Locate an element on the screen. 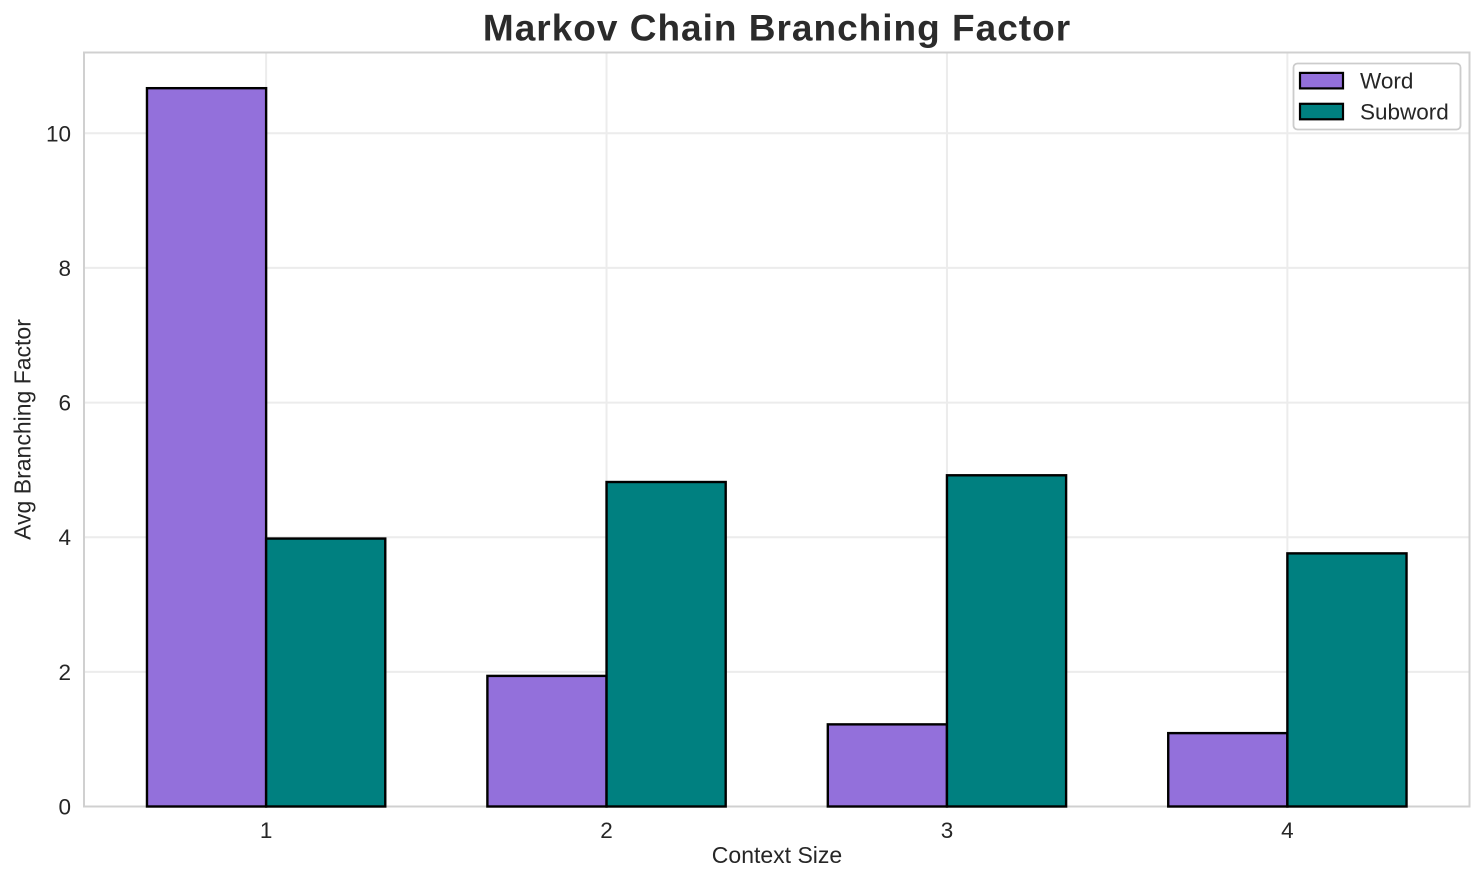 Image resolution: width=1484 pixels, height=885 pixels. x-tick-label: 3 is located at coordinates (947, 830).